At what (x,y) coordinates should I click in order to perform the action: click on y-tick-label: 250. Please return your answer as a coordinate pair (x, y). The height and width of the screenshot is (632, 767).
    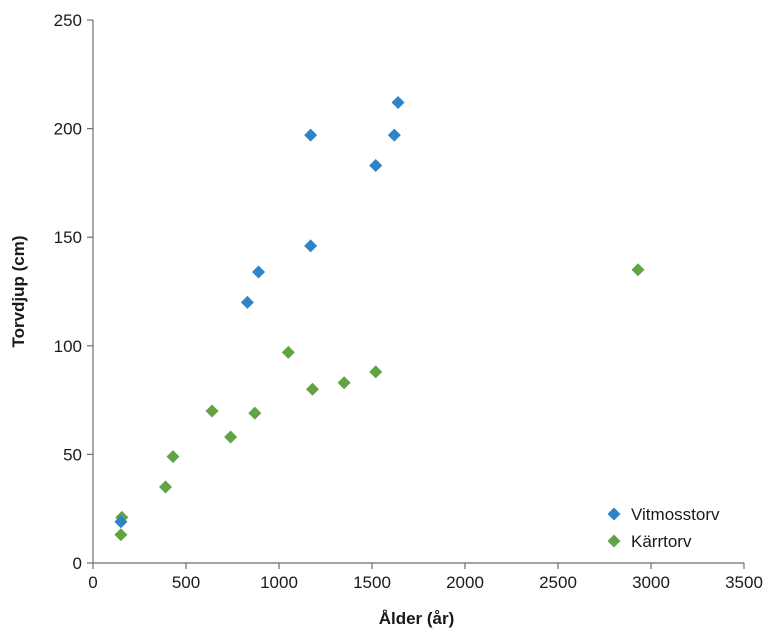
    Looking at the image, I should click on (68, 20).